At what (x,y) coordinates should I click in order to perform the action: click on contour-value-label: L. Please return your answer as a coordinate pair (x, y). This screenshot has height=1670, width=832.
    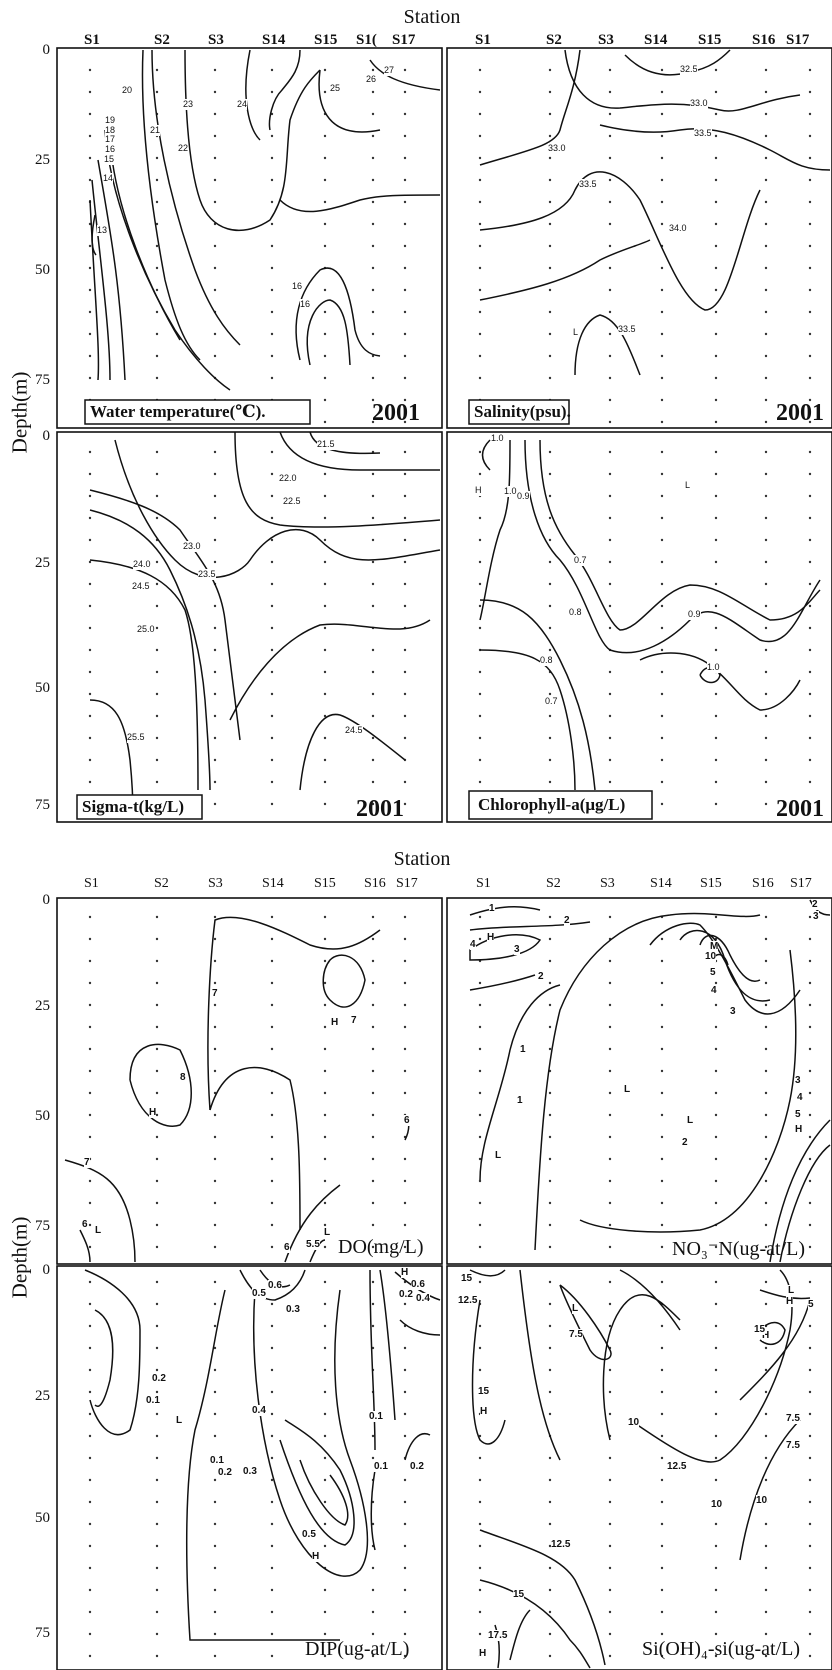
    Looking at the image, I should click on (690, 1120).